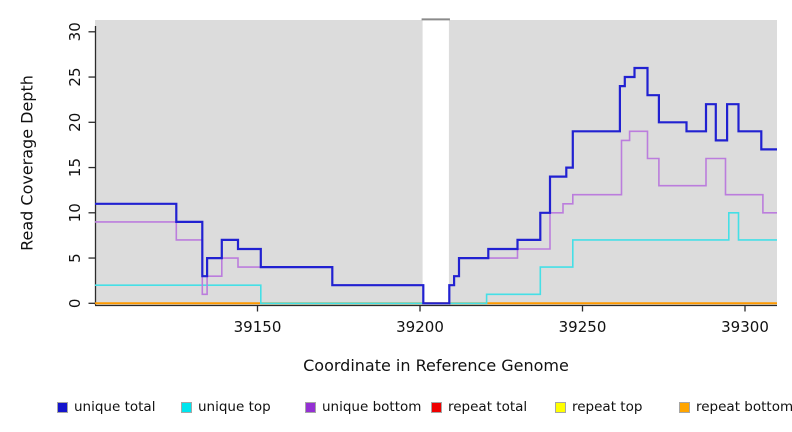  Describe the element at coordinates (436, 365) in the screenshot. I see `x-axis-title: Coordinate in Reference Genome` at that location.